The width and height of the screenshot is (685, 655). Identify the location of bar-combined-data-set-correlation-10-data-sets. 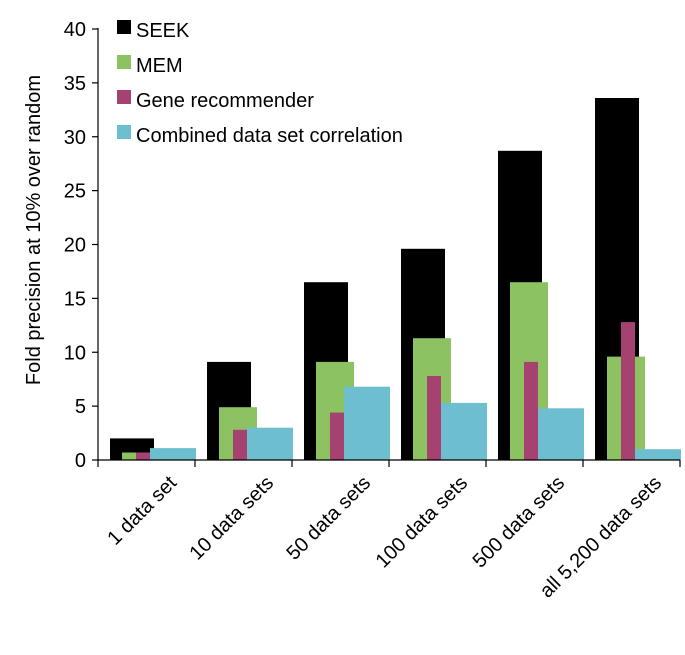
(270, 443).